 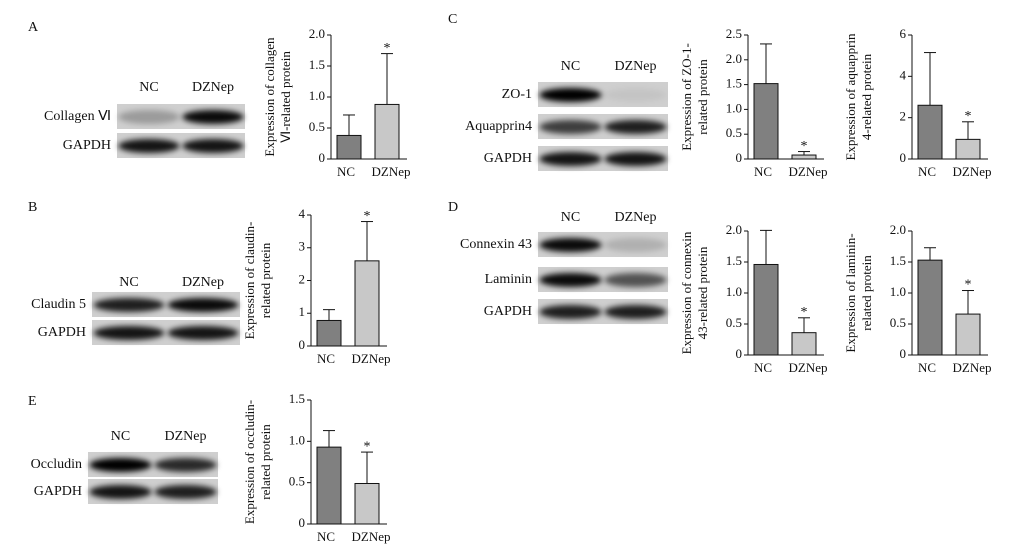 What do you see at coordinates (702, 292) in the screenshot?
I see `y-axis-label: 43-related protein` at bounding box center [702, 292].